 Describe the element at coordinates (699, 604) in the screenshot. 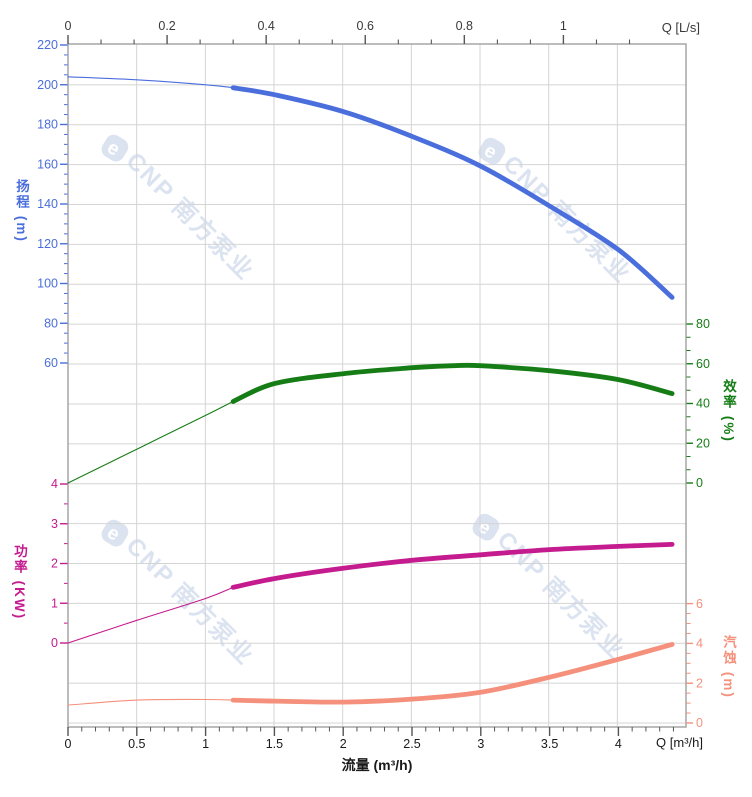

I see `tick-label: 6` at that location.